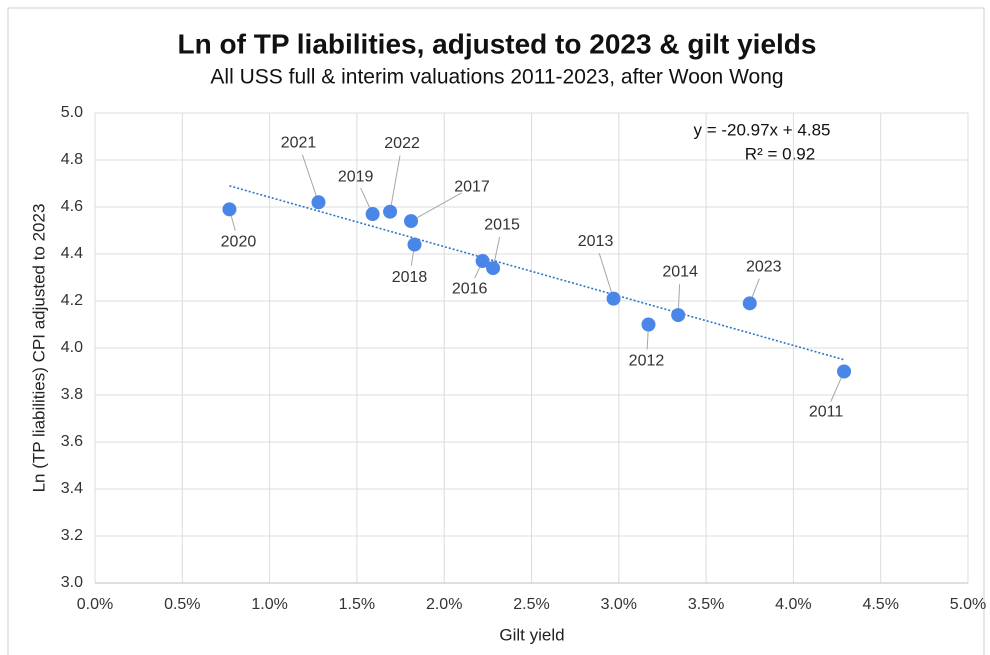 This screenshot has width=990, height=655. Describe the element at coordinates (72, 441) in the screenshot. I see `y-tick-label: 3.6` at that location.